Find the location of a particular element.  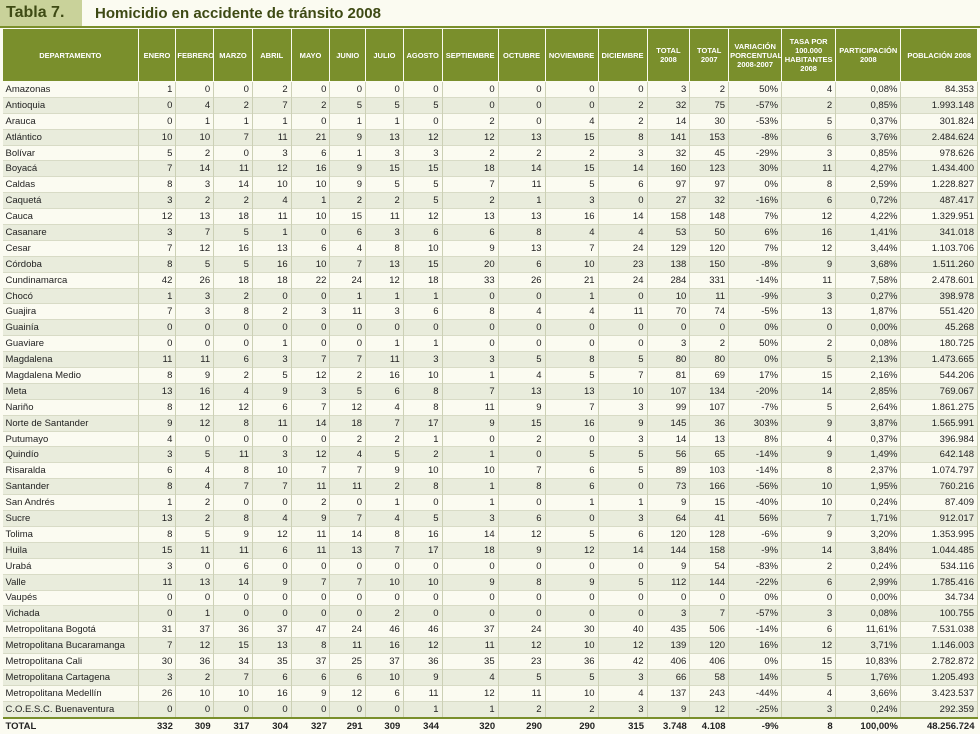

value-cell: 1.511.260 is located at coordinates (939, 264).